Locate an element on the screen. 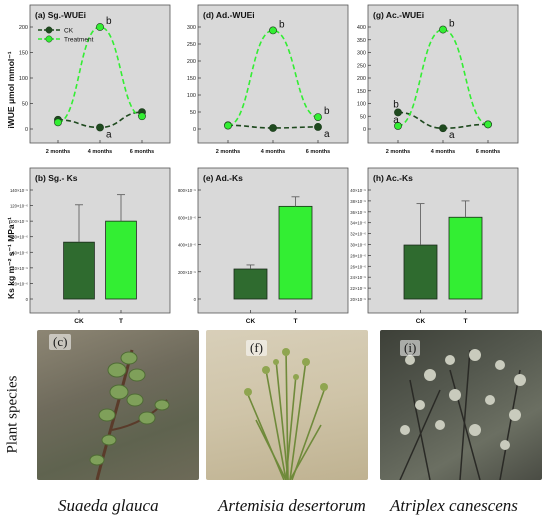  panel-e-ytick-label: 600×10⁻⁶ is located at coordinates (187, 217).